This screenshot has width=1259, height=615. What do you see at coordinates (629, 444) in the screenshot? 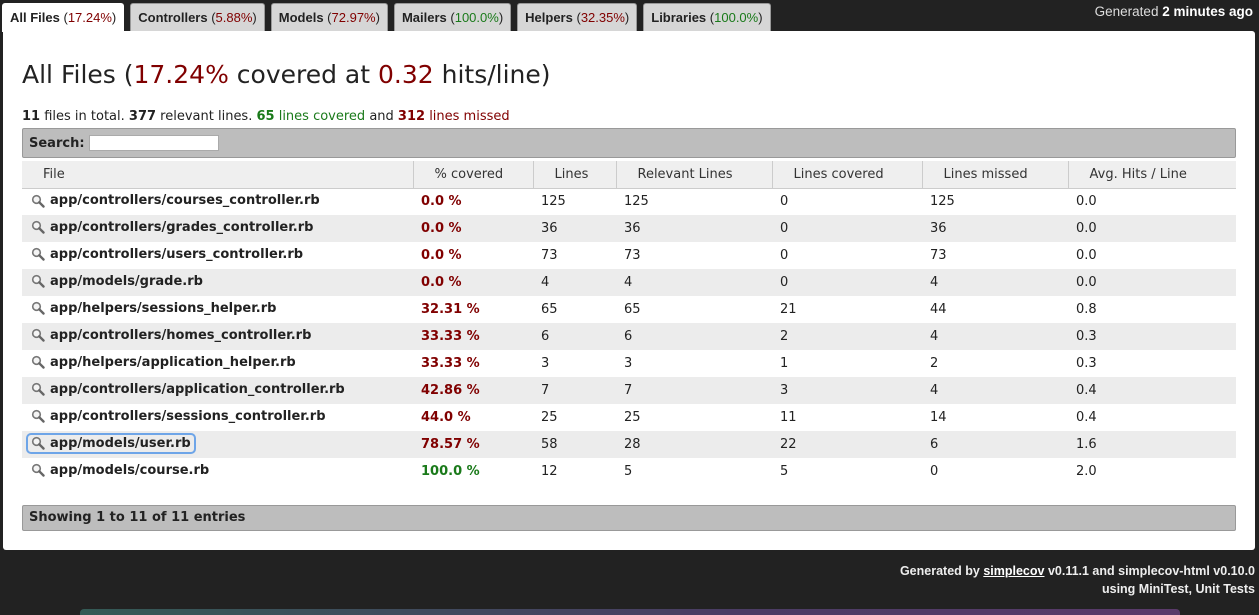
I see `table-row: app/models/user.rb 78.57 % 58 28 22 6 1.6` at bounding box center [629, 444].